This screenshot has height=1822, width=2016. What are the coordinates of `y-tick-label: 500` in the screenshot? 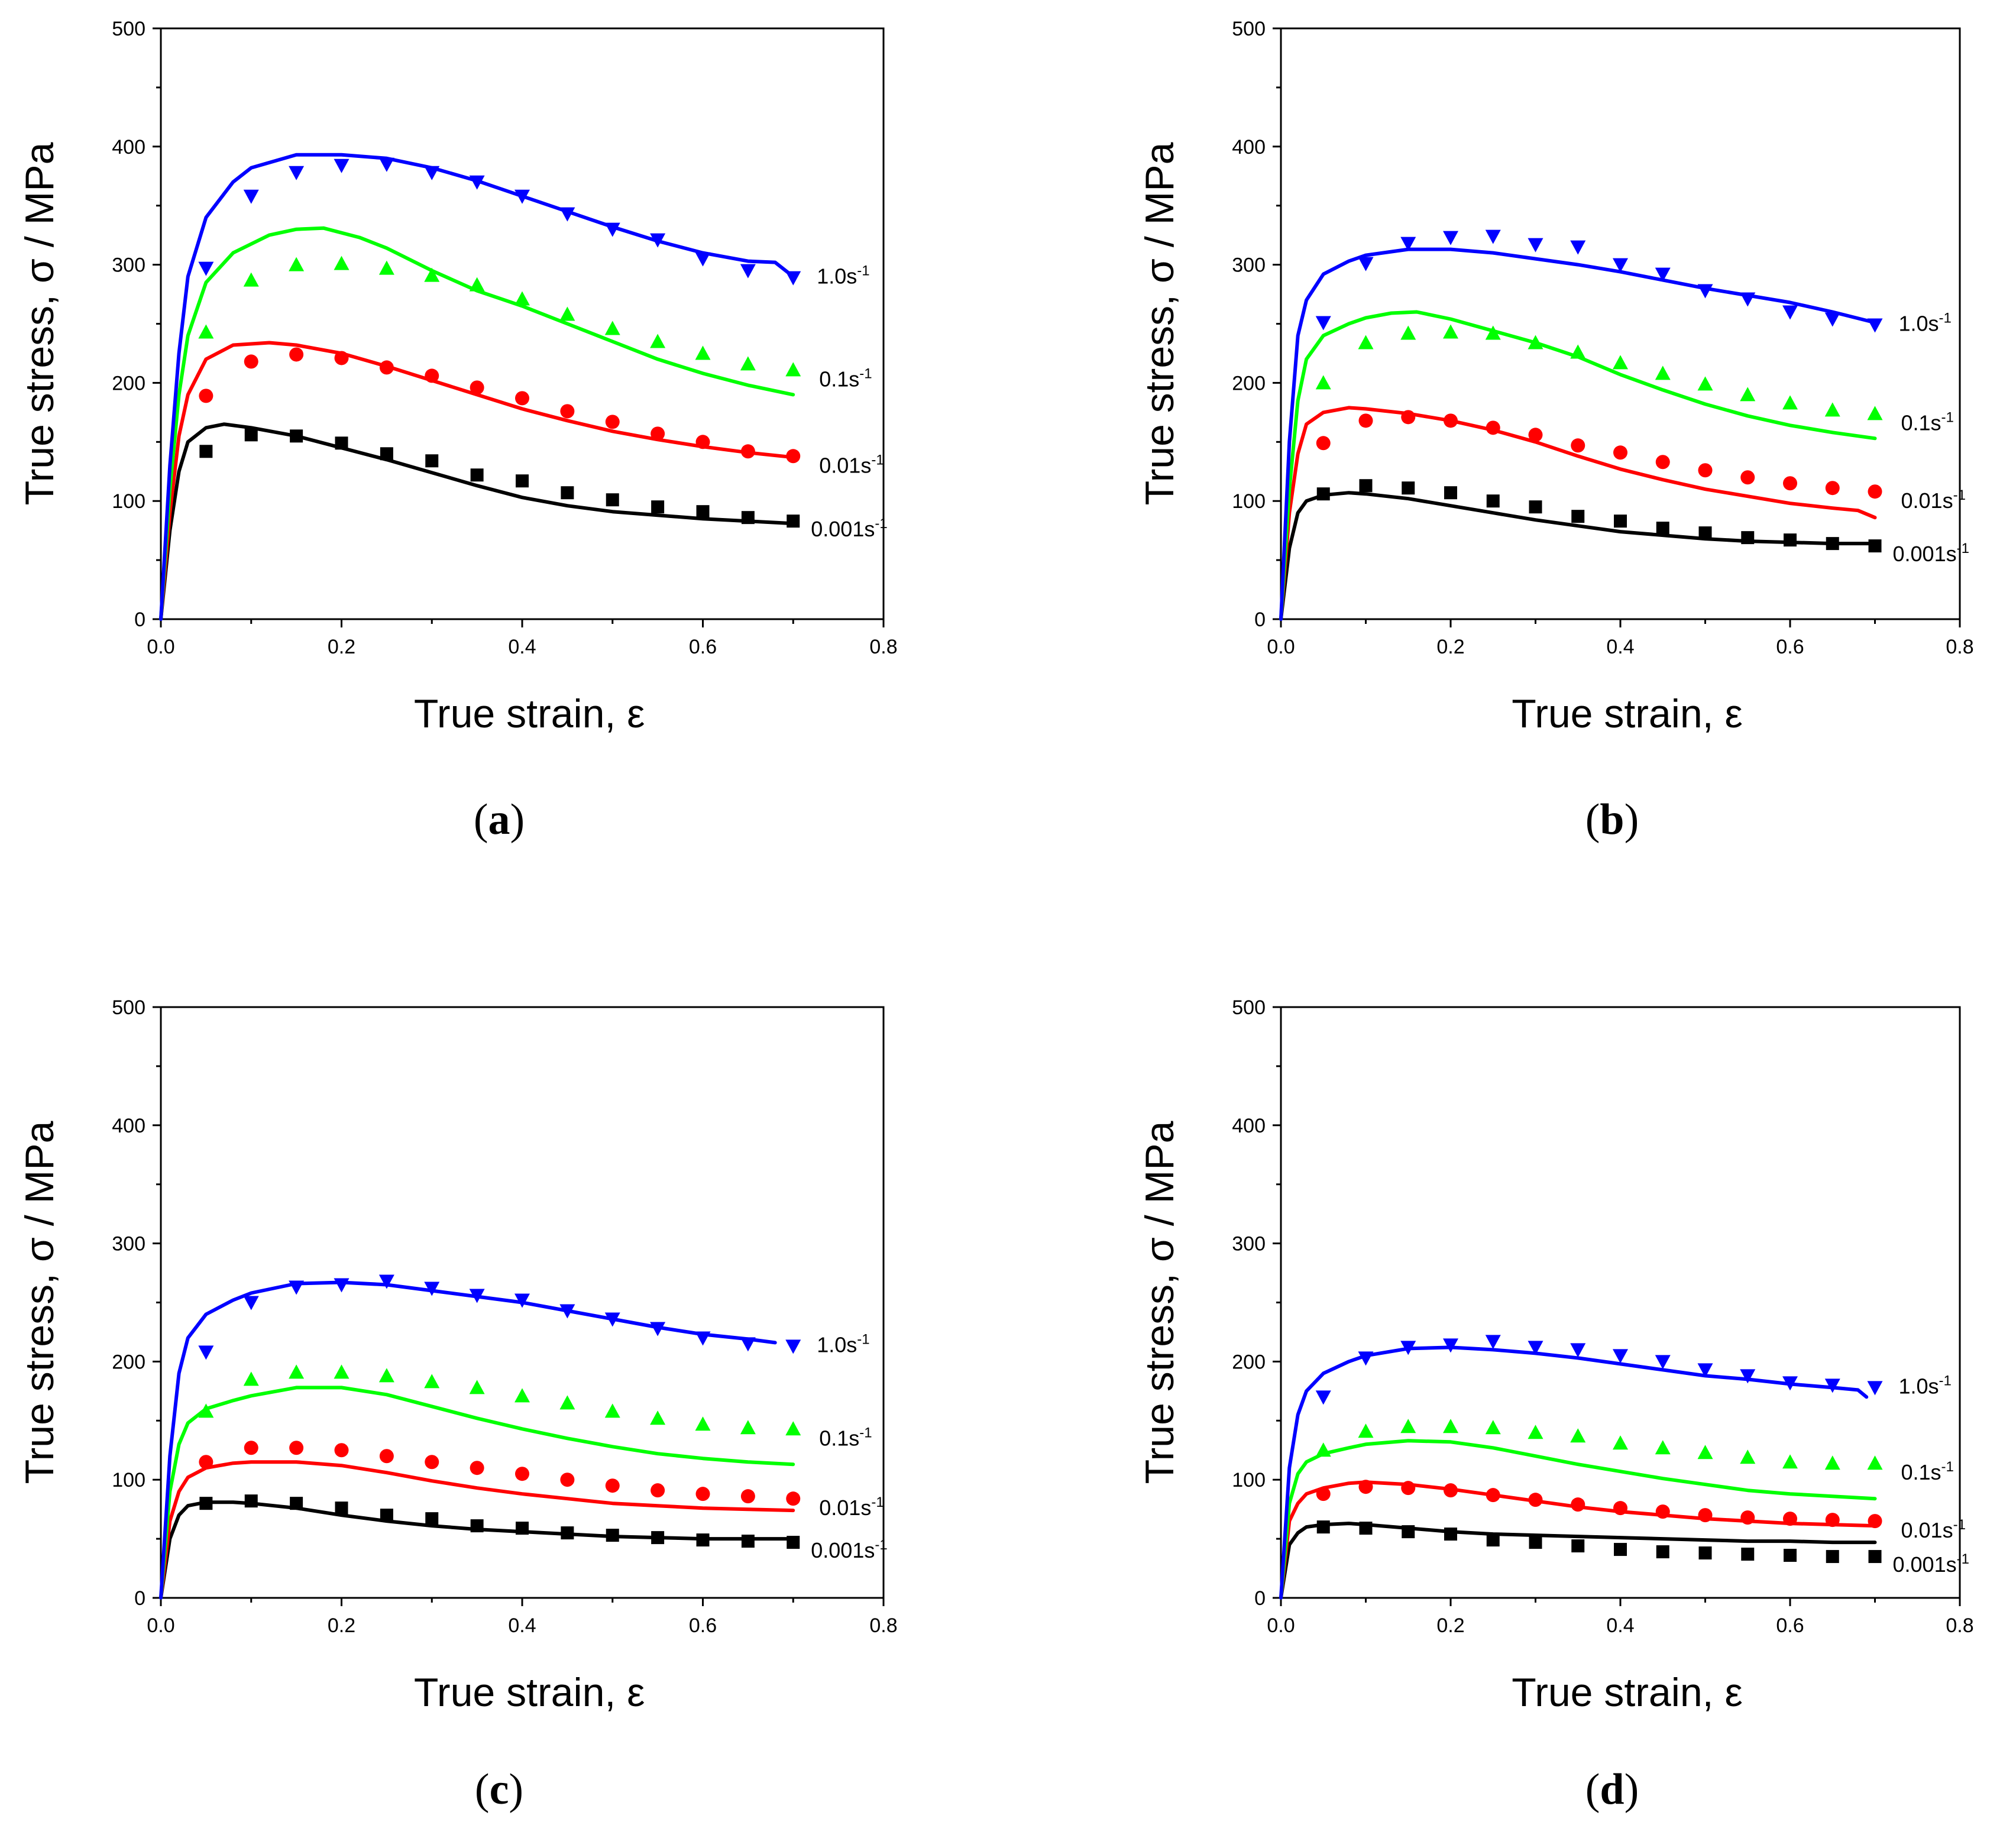 It's located at (1249, 29).